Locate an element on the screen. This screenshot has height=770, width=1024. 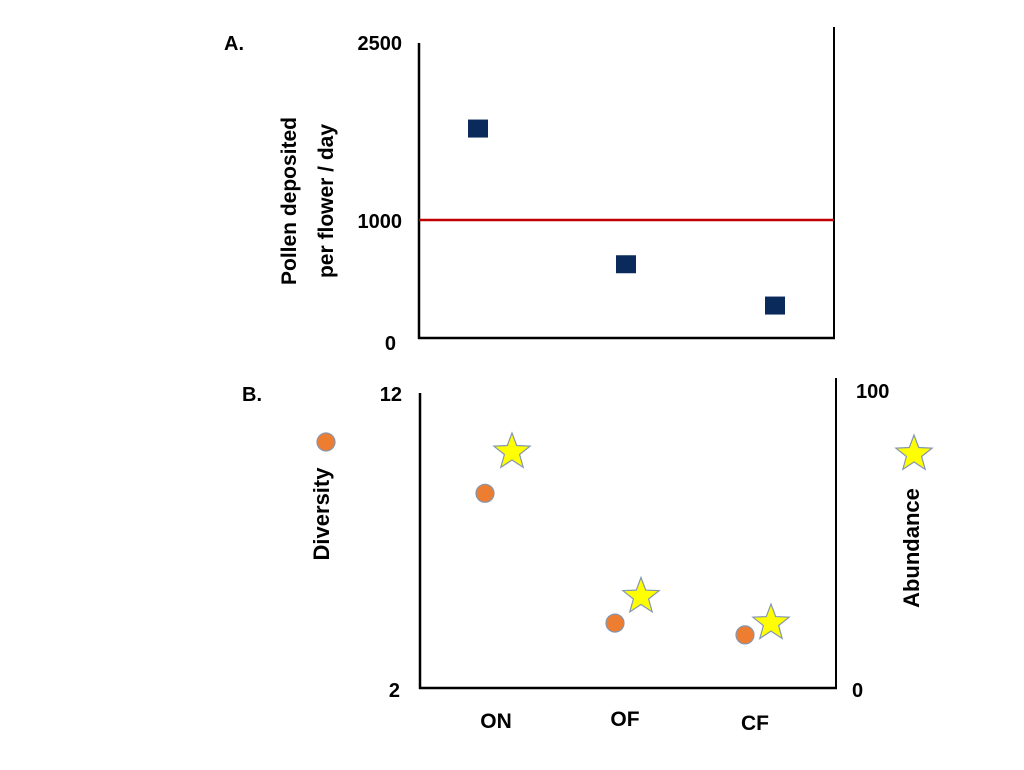
panel-a-ytick-mid: 1000 is located at coordinates (380, 222).